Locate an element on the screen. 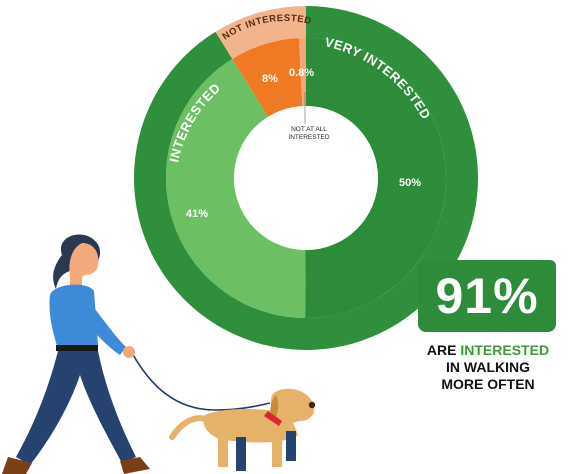 This screenshot has width=576, height=474. slice-not-interested is located at coordinates (267, 77).